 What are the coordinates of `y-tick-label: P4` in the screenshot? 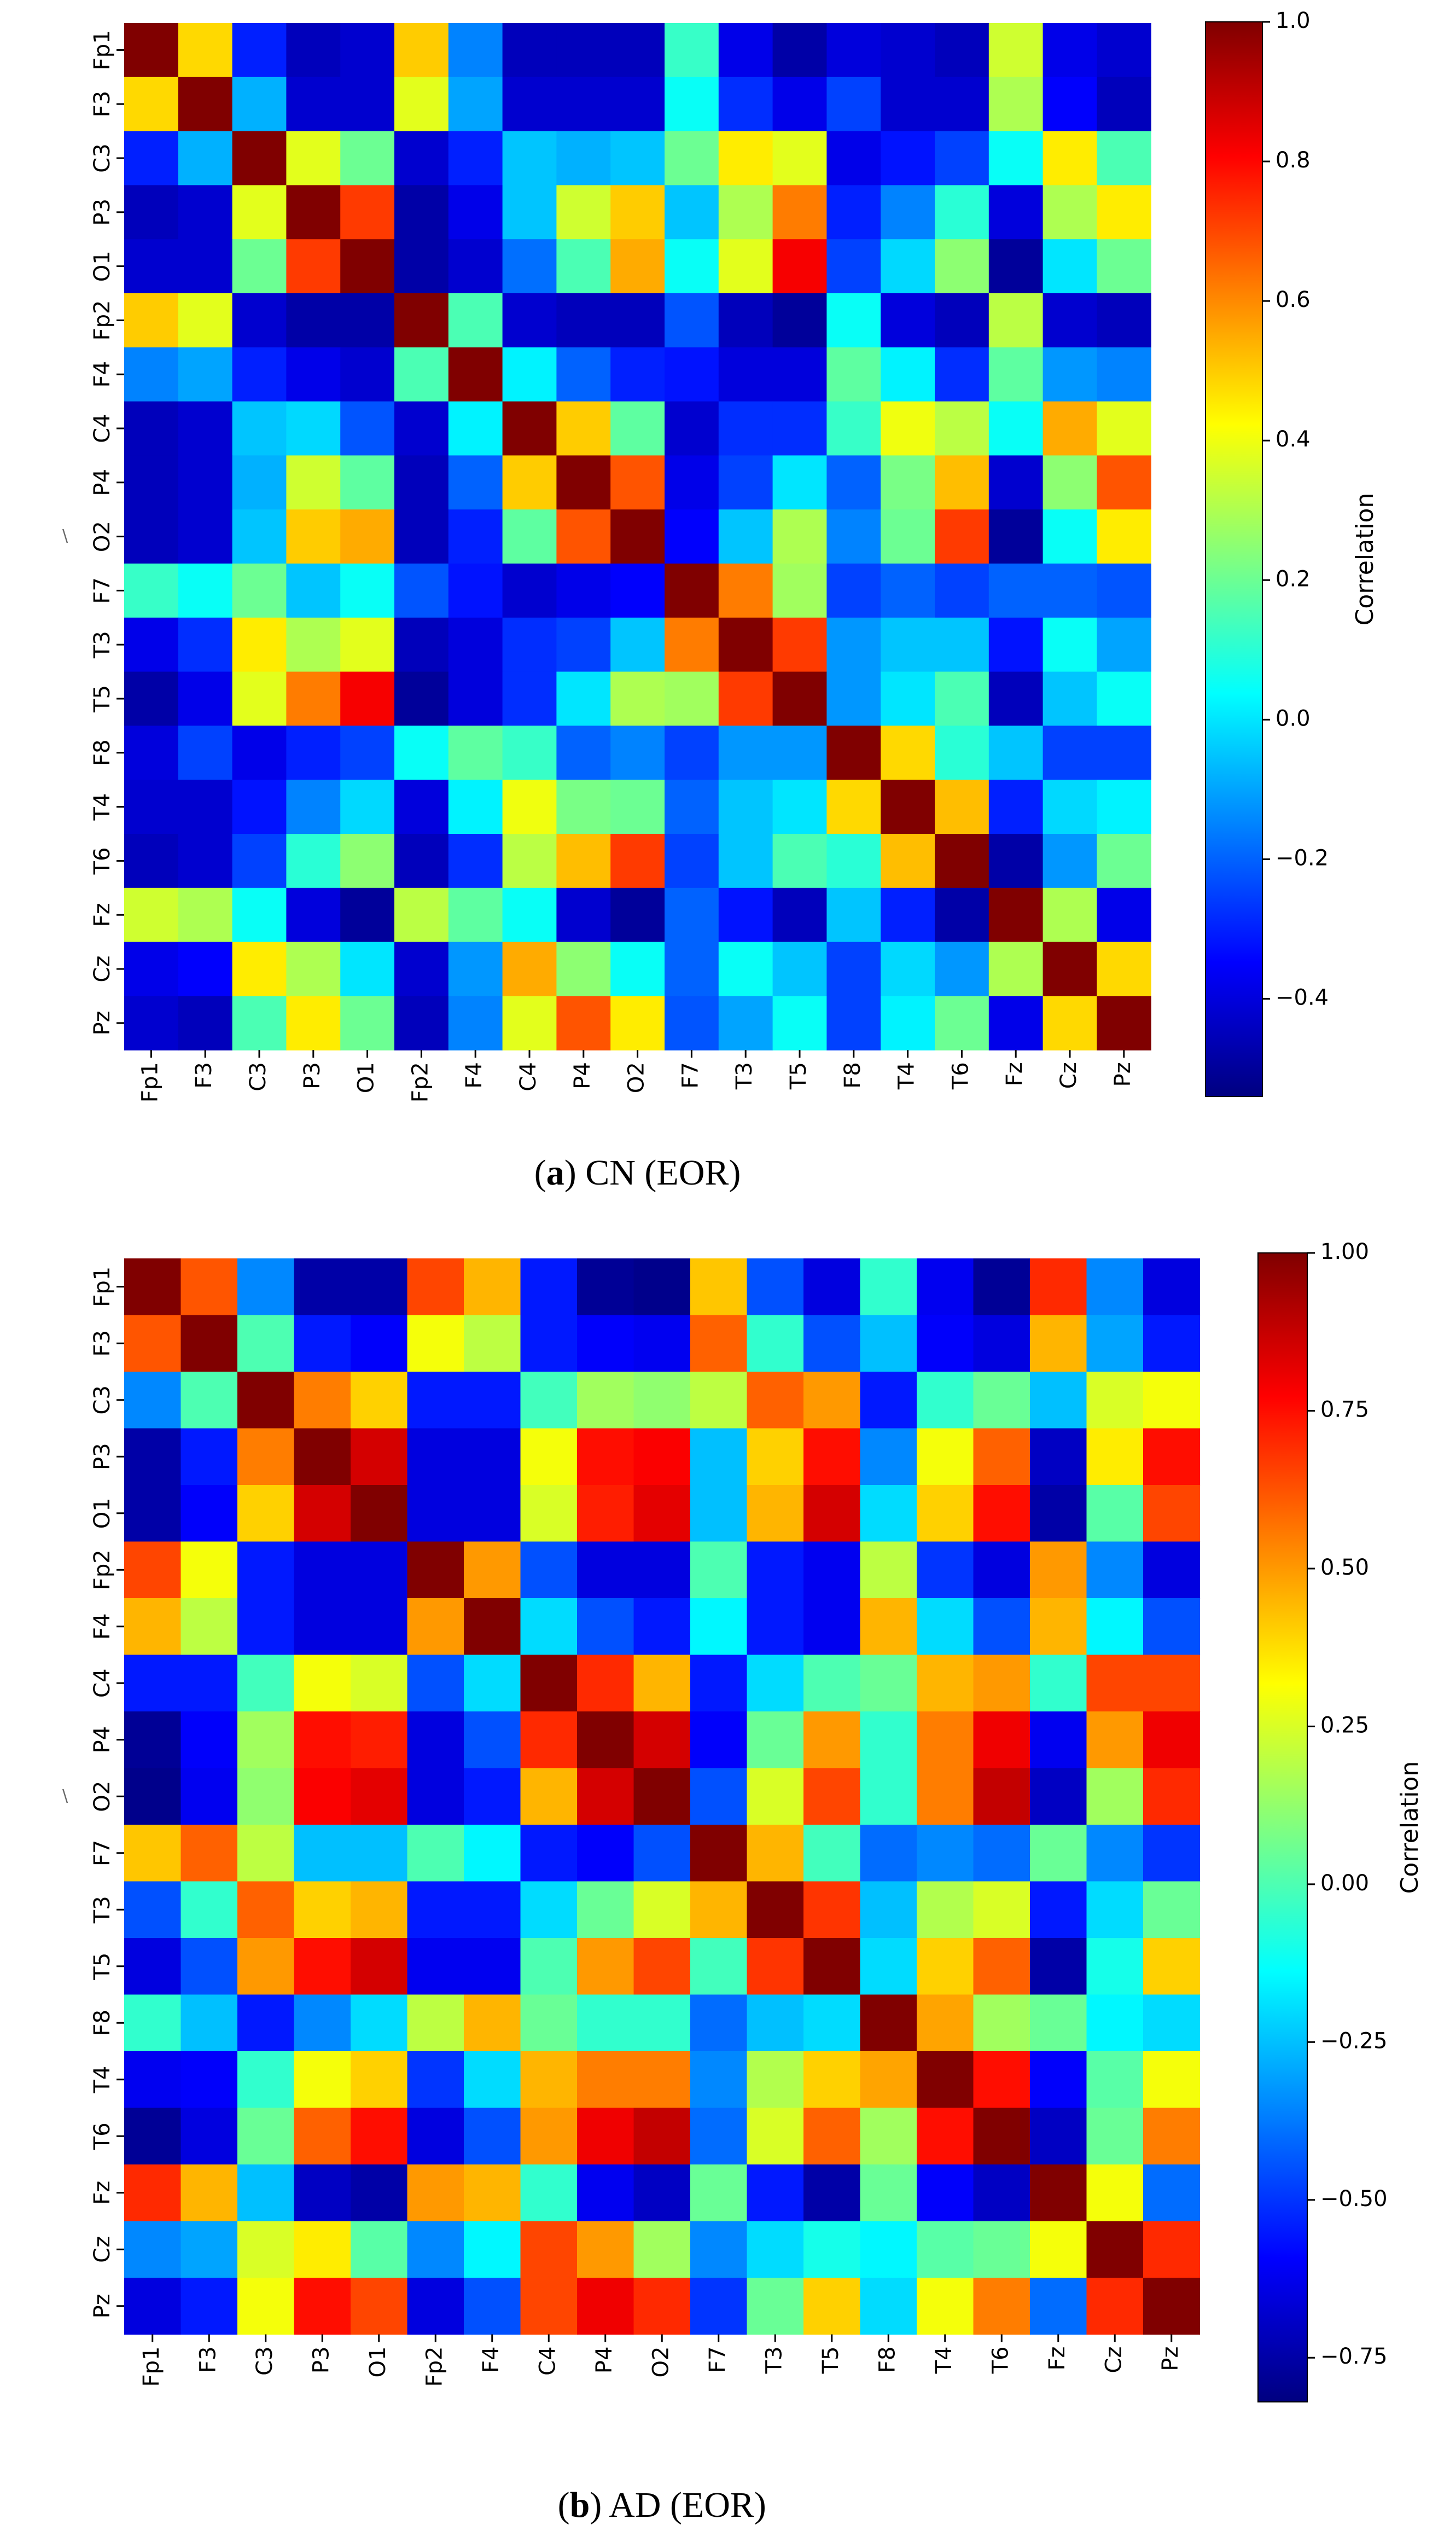 It's located at (102, 482).